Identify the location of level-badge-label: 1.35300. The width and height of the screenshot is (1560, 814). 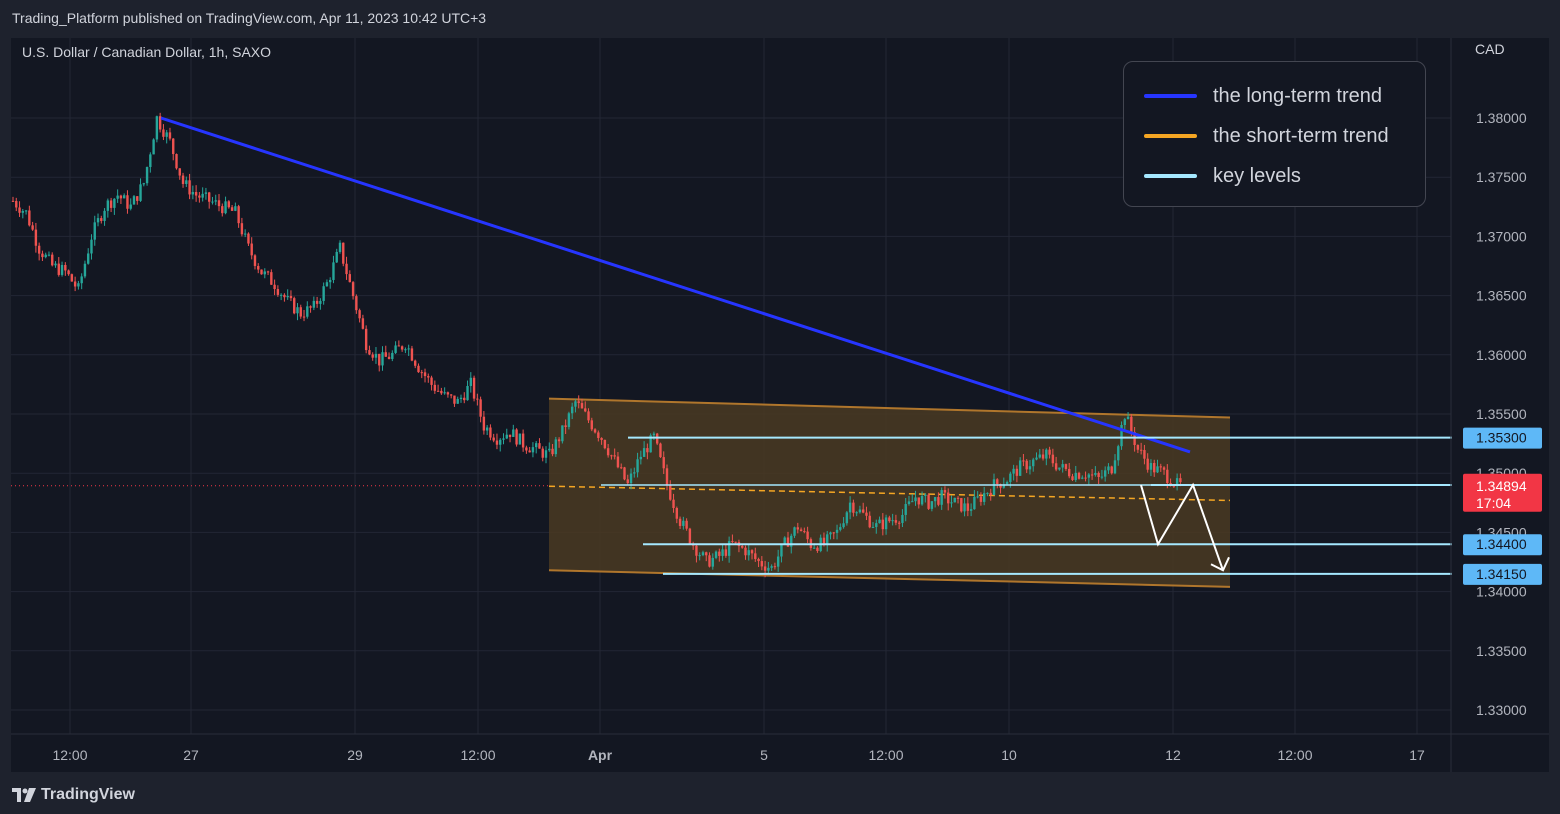
(1501, 438).